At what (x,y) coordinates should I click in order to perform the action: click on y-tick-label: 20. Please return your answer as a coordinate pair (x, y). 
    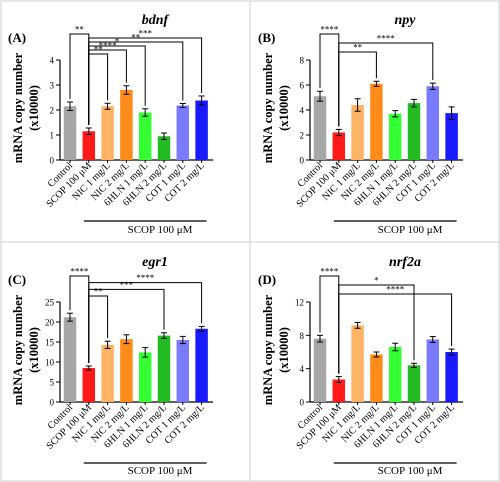
    Looking at the image, I should click on (50, 323).